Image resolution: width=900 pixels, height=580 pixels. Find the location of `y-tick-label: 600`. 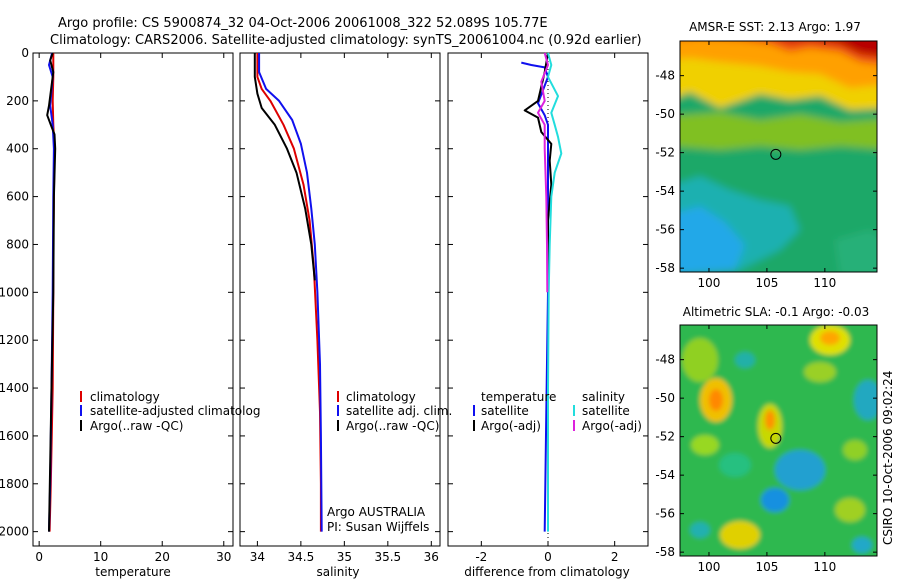

y-tick-label: 600 is located at coordinates (17, 197).